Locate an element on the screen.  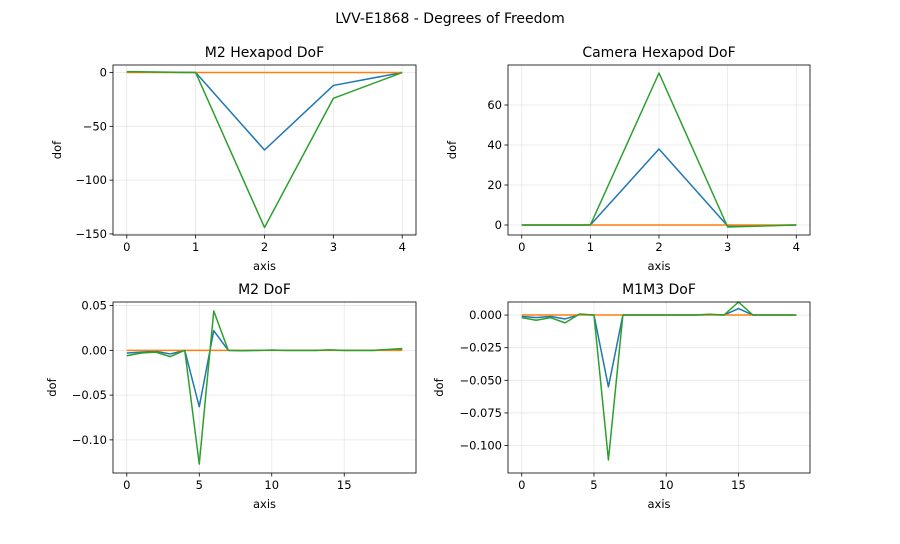
figure-title: LVV-E1868 - Degrees of Freedom is located at coordinates (450, 19).